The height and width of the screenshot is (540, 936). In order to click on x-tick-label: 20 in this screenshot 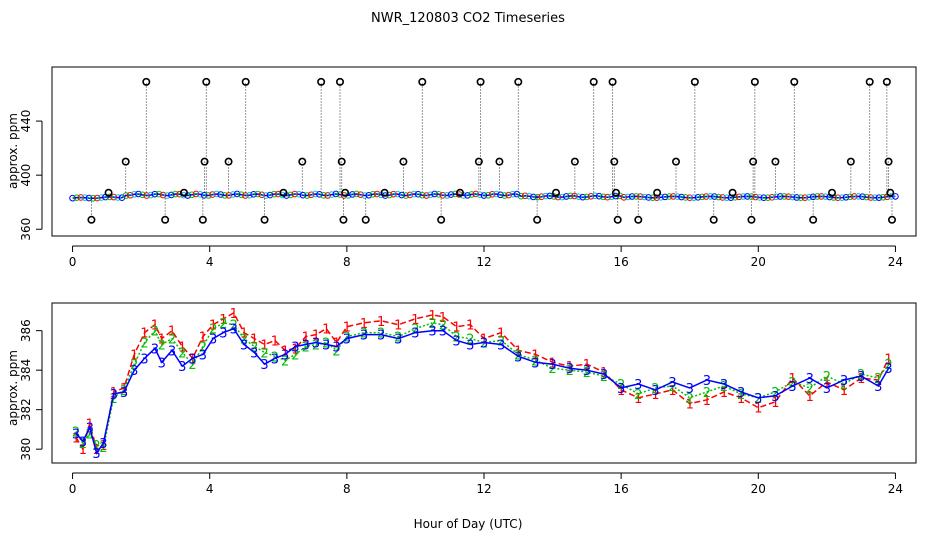, I will do `click(758, 489)`.